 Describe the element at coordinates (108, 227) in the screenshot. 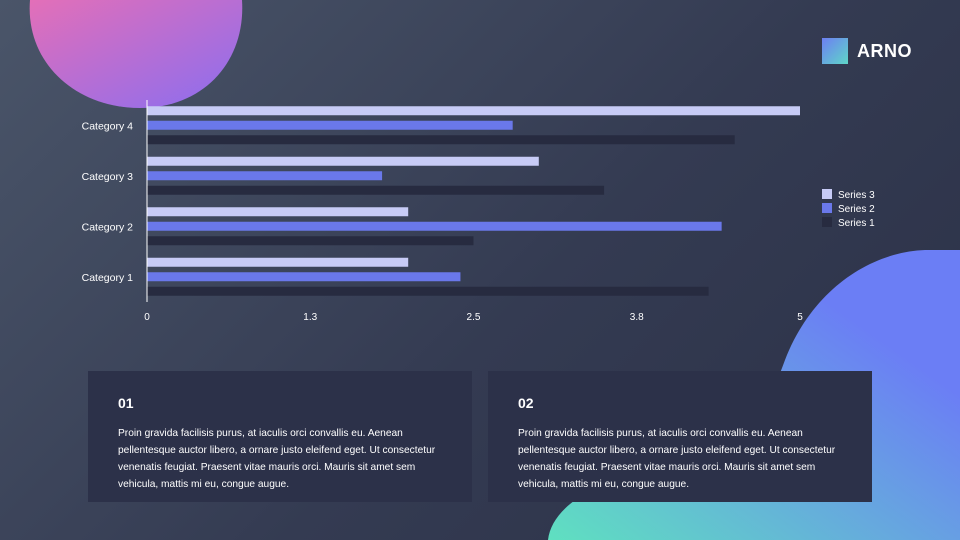

I see `category-label: Category 2` at that location.